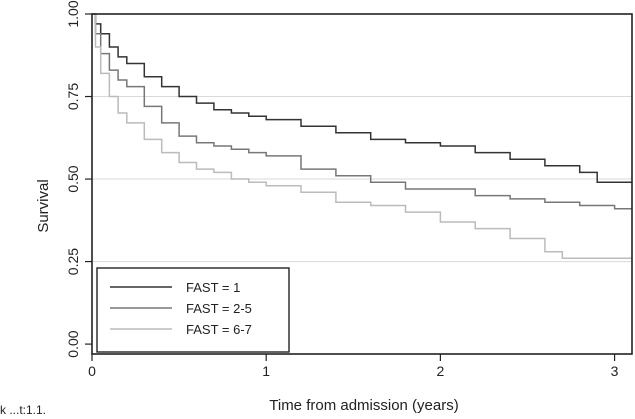  I want to click on x-tick-label-3: 3, so click(615, 371).